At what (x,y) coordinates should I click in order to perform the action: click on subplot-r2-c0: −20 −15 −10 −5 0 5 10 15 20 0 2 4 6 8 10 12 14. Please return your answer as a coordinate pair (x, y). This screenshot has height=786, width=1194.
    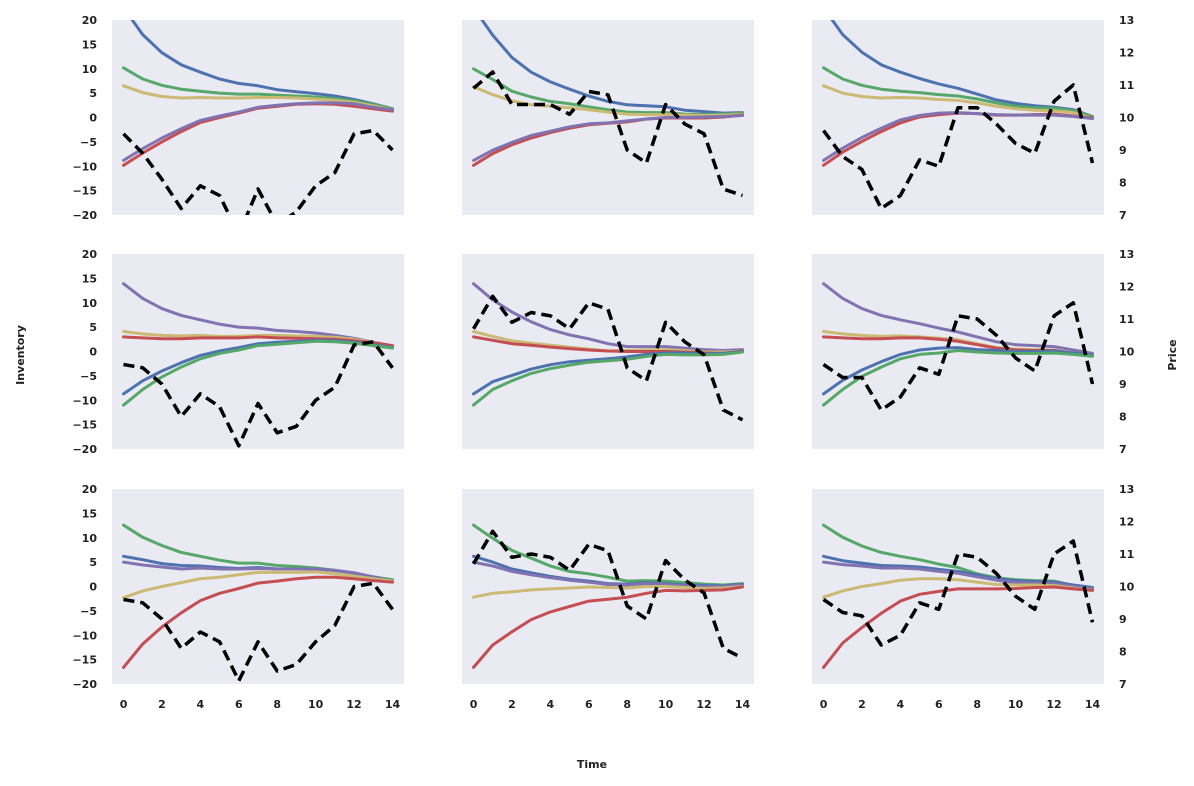
    Looking at the image, I should click on (238, 597).